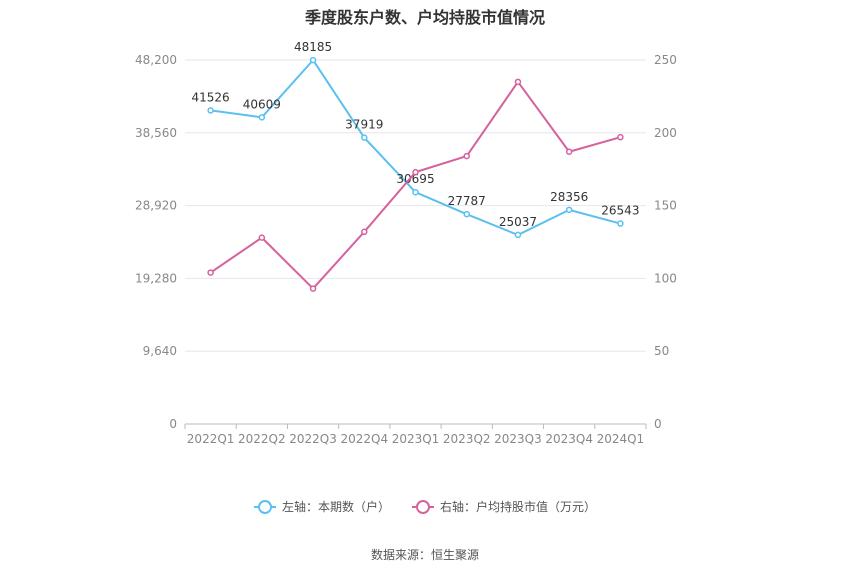 The image size is (850, 575). Describe the element at coordinates (621, 439) in the screenshot. I see `x-axis-category-label: 2024Q1` at that location.